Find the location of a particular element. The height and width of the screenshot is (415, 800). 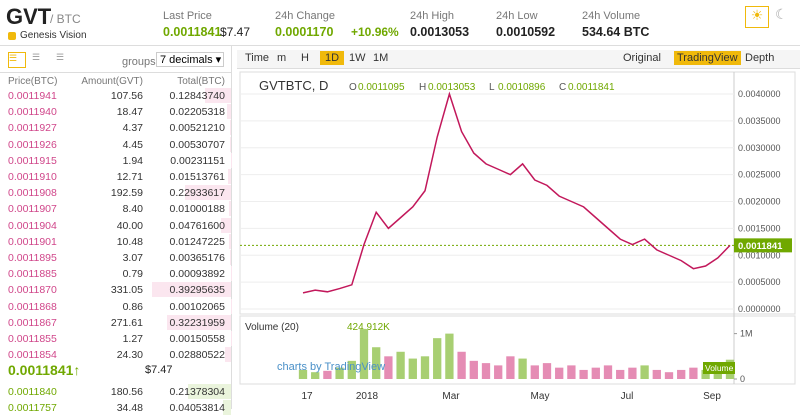

view-both: ☰ is located at coordinates (17, 60).